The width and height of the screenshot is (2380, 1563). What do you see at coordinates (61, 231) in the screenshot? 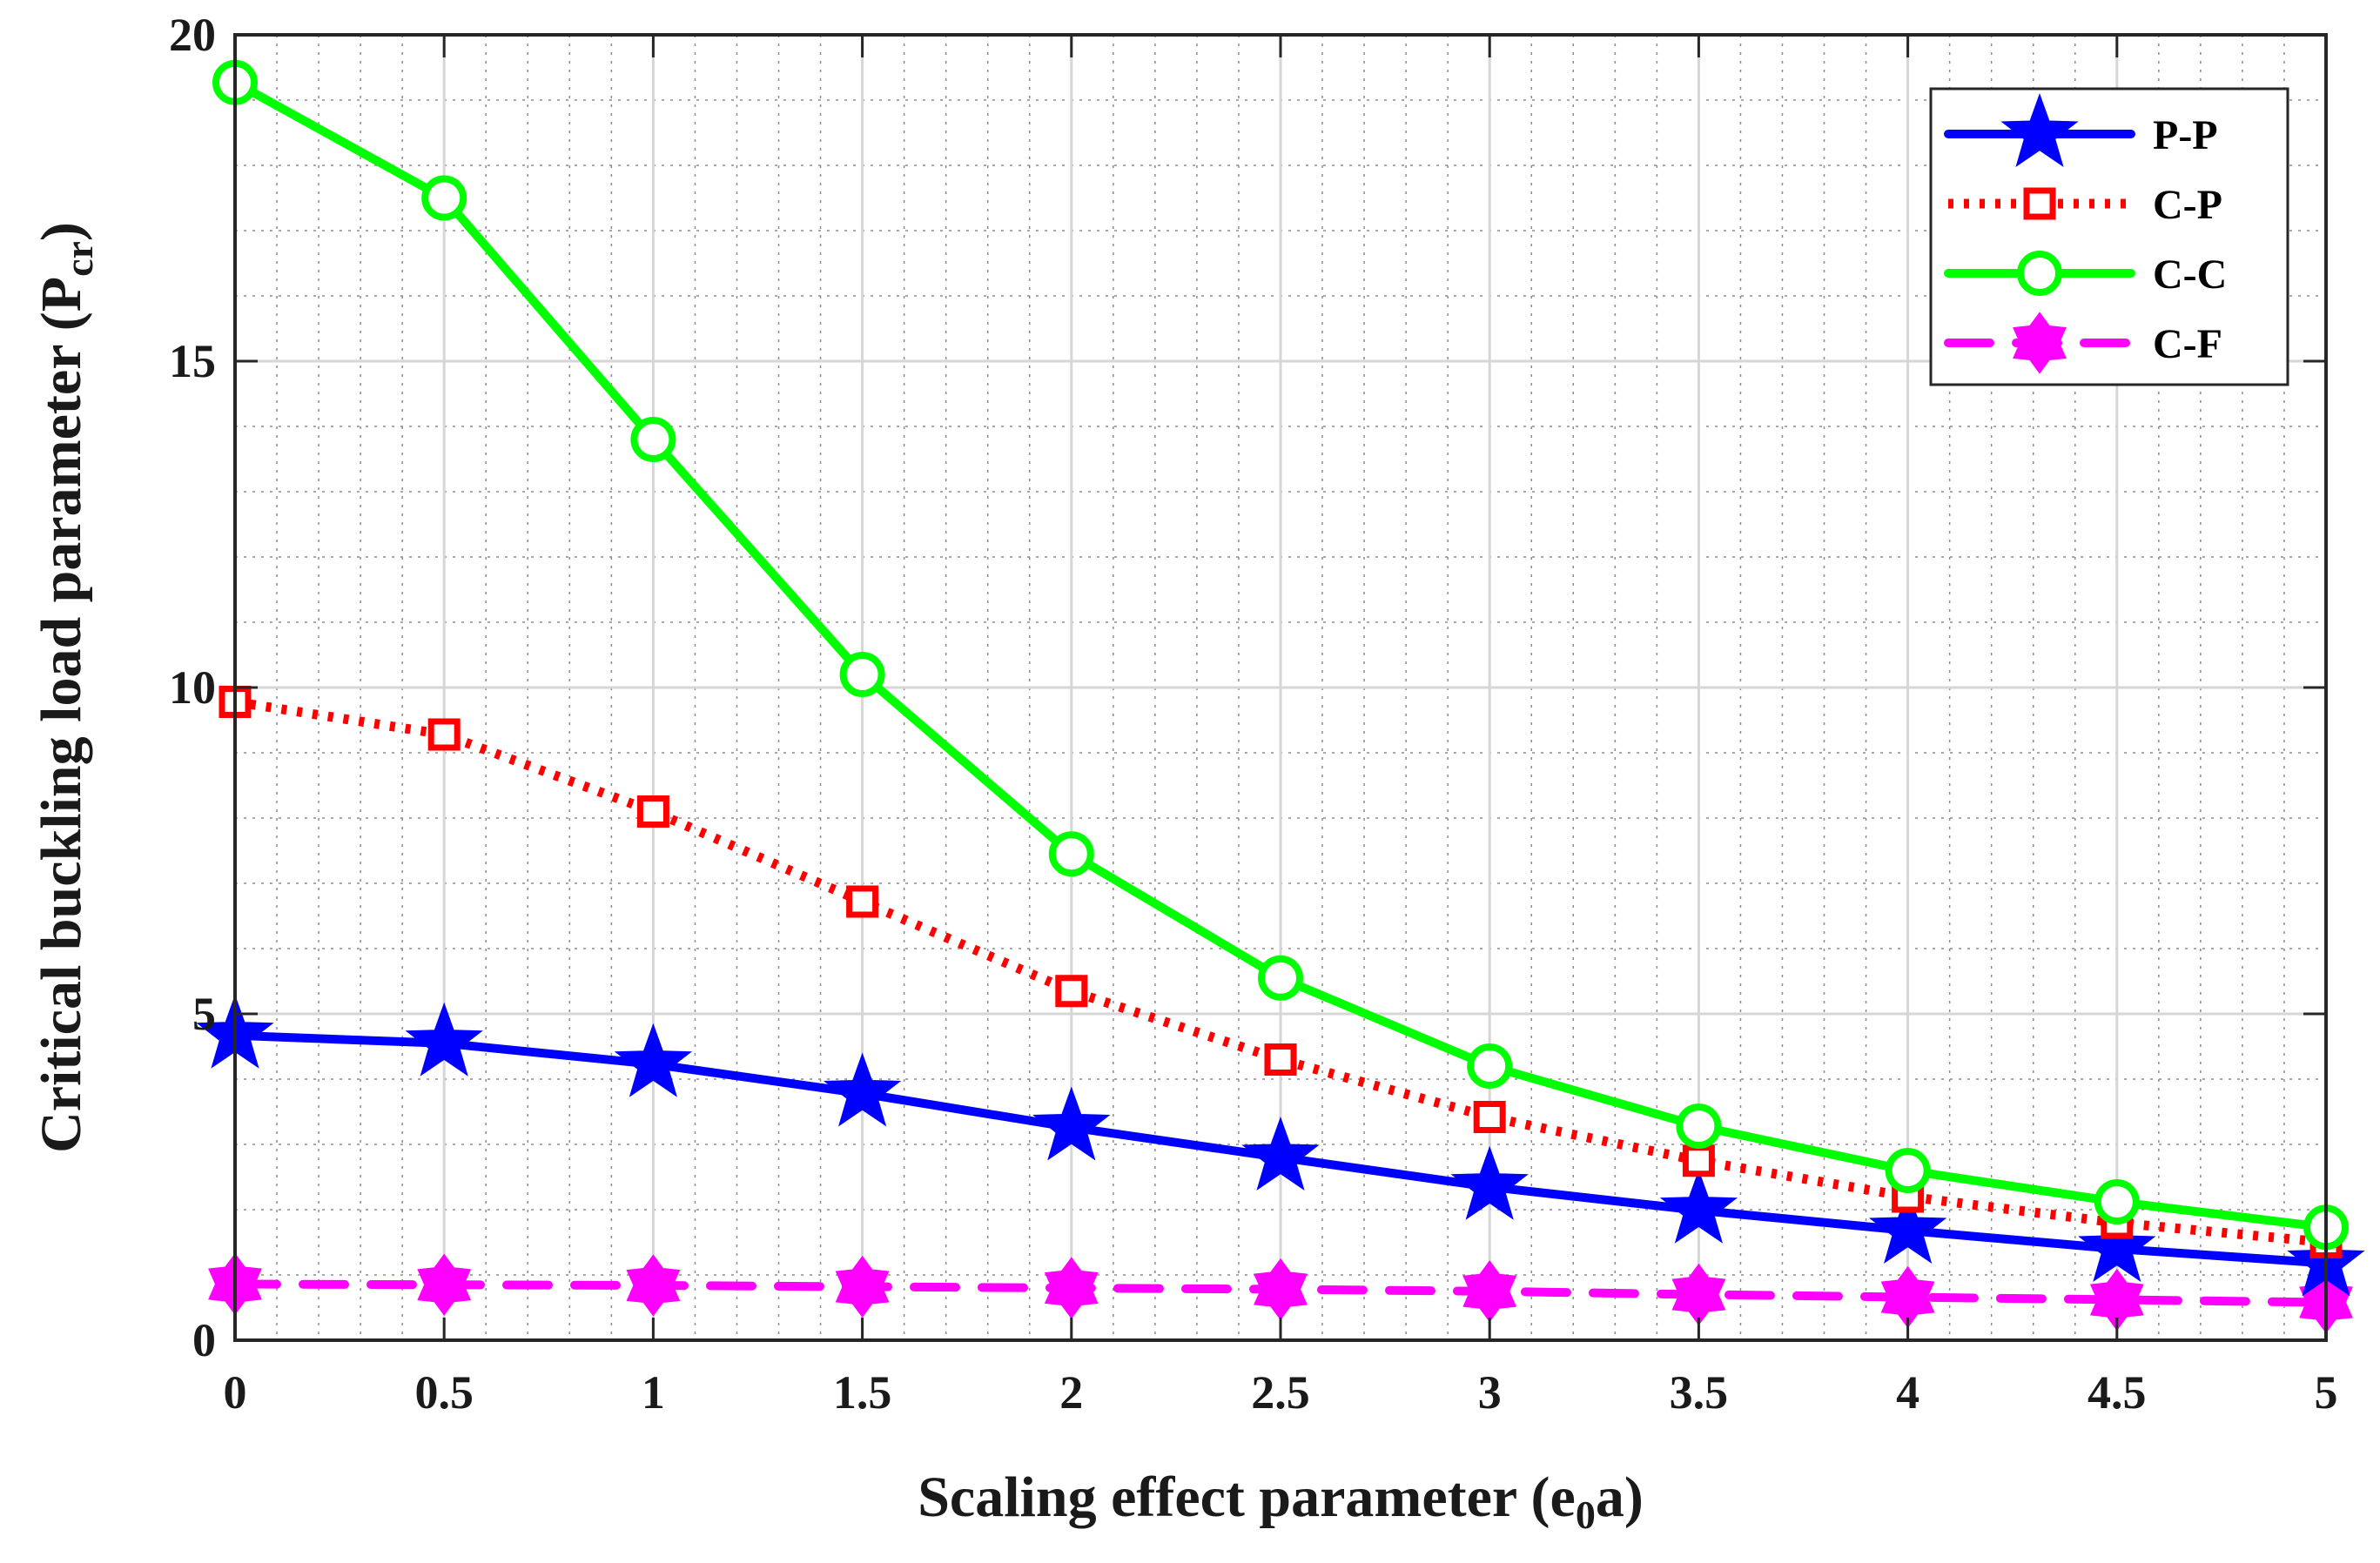
I see `y-axis-title-tail: )` at bounding box center [61, 231].